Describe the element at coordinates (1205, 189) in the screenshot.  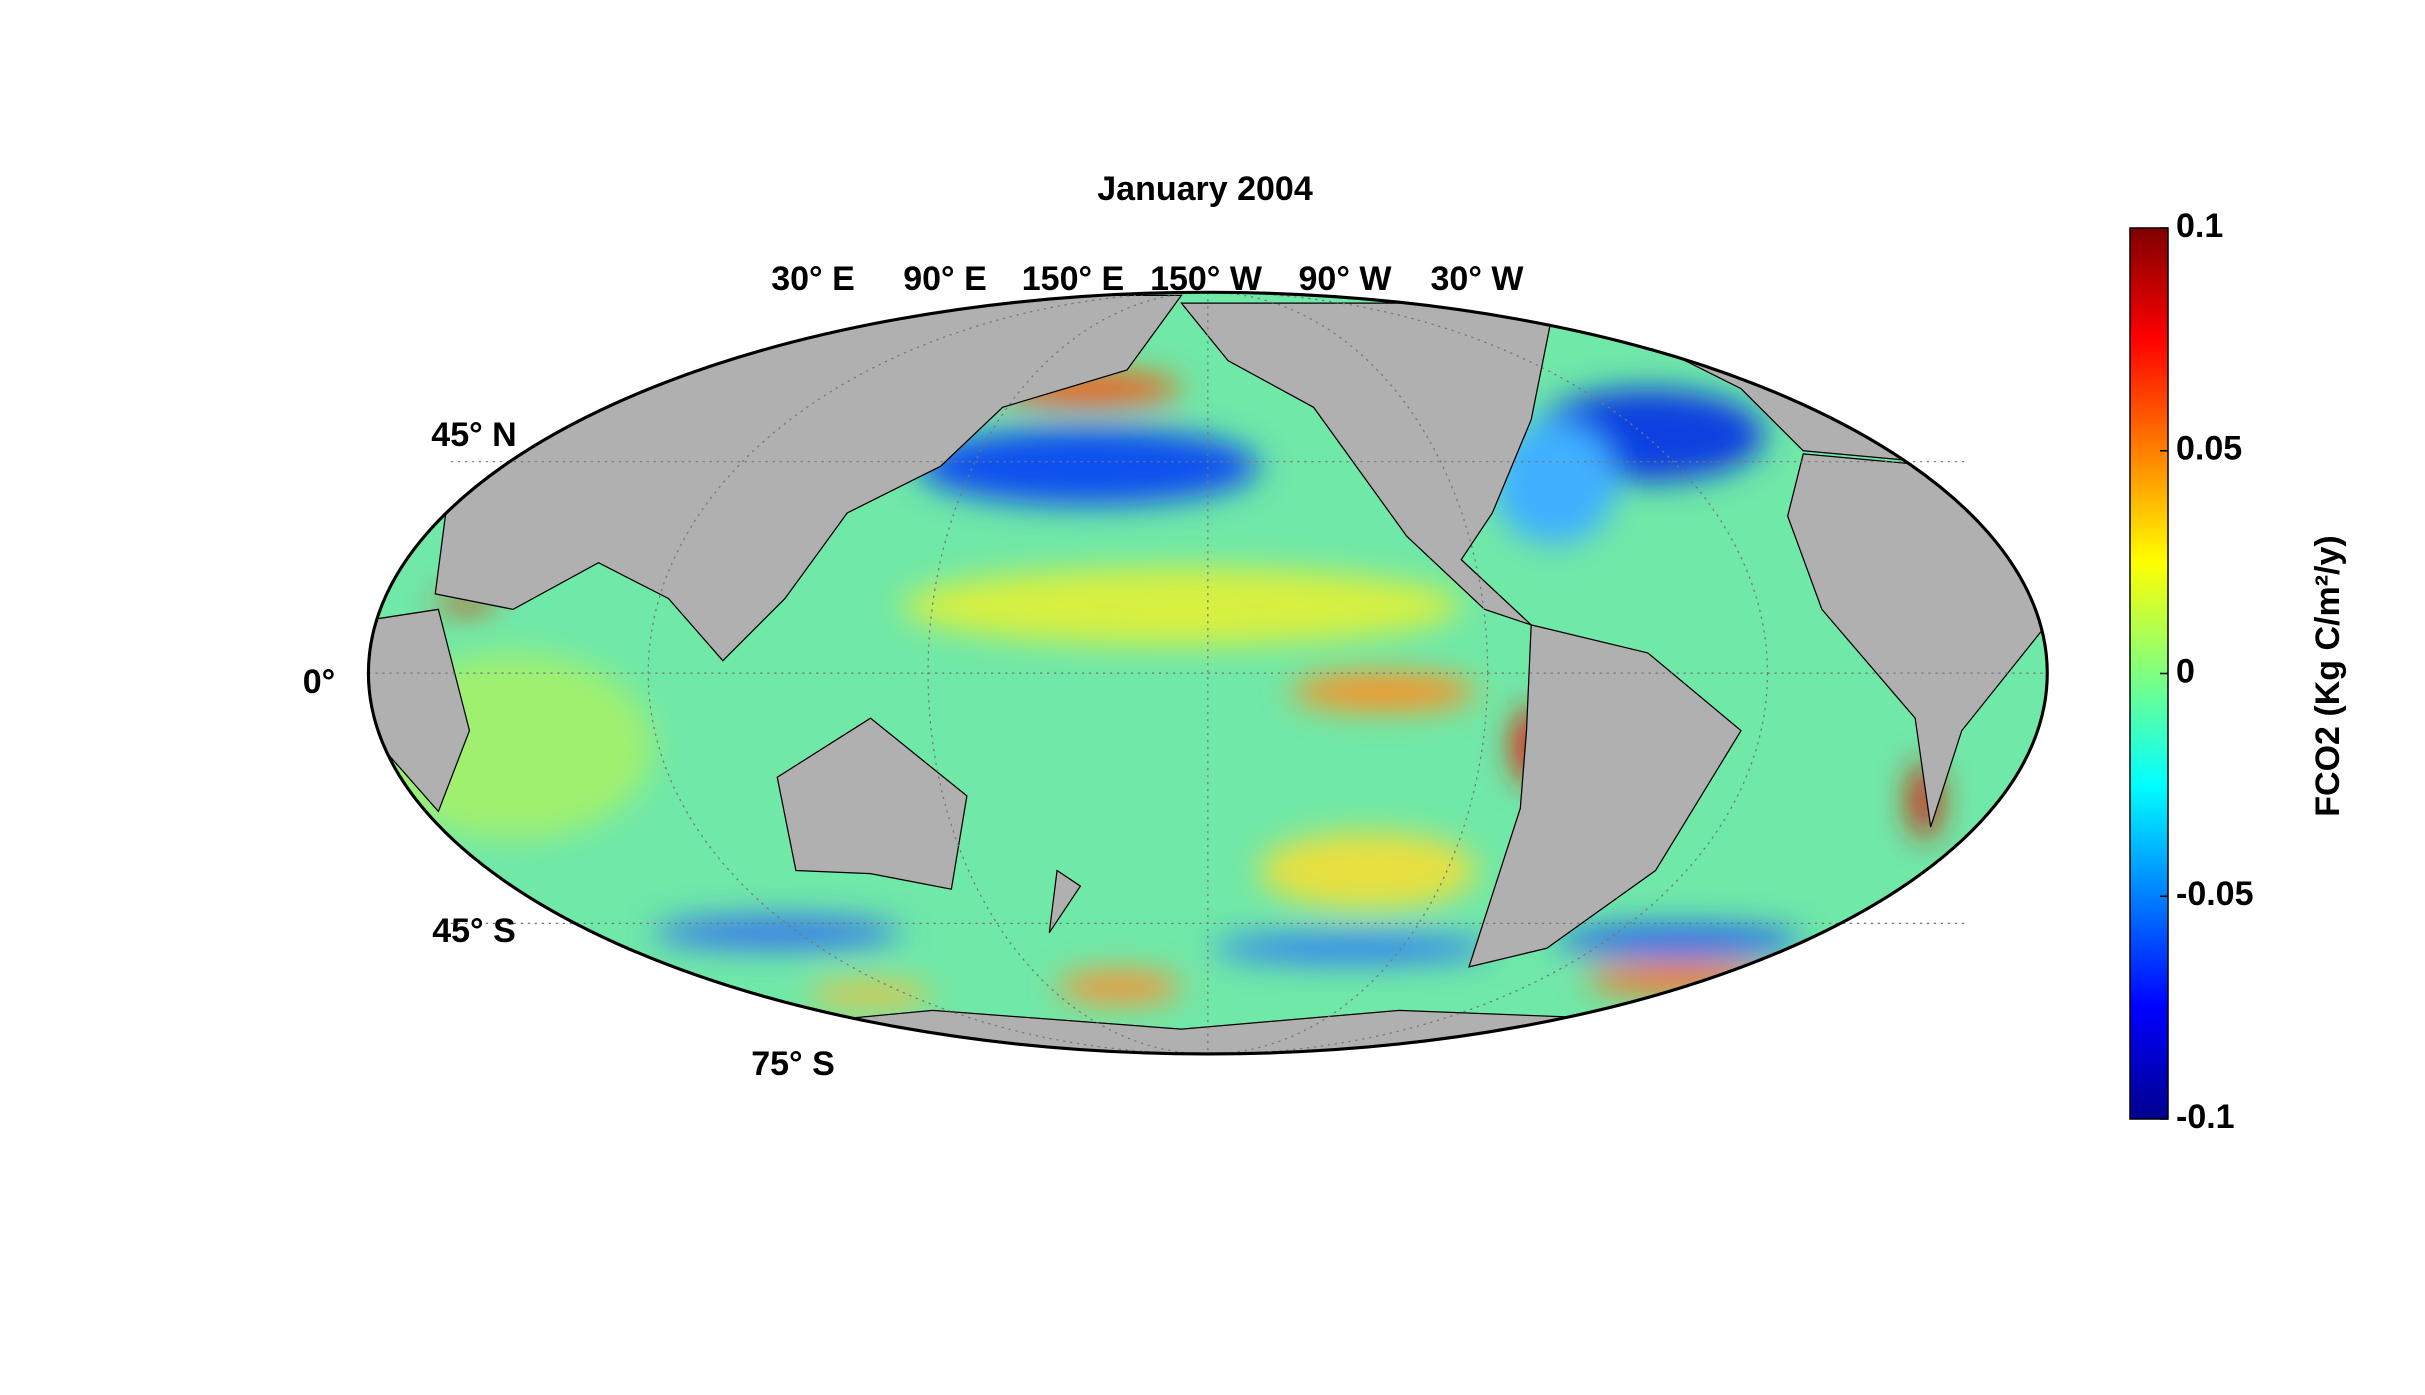
I see `title: January 2004` at that location.